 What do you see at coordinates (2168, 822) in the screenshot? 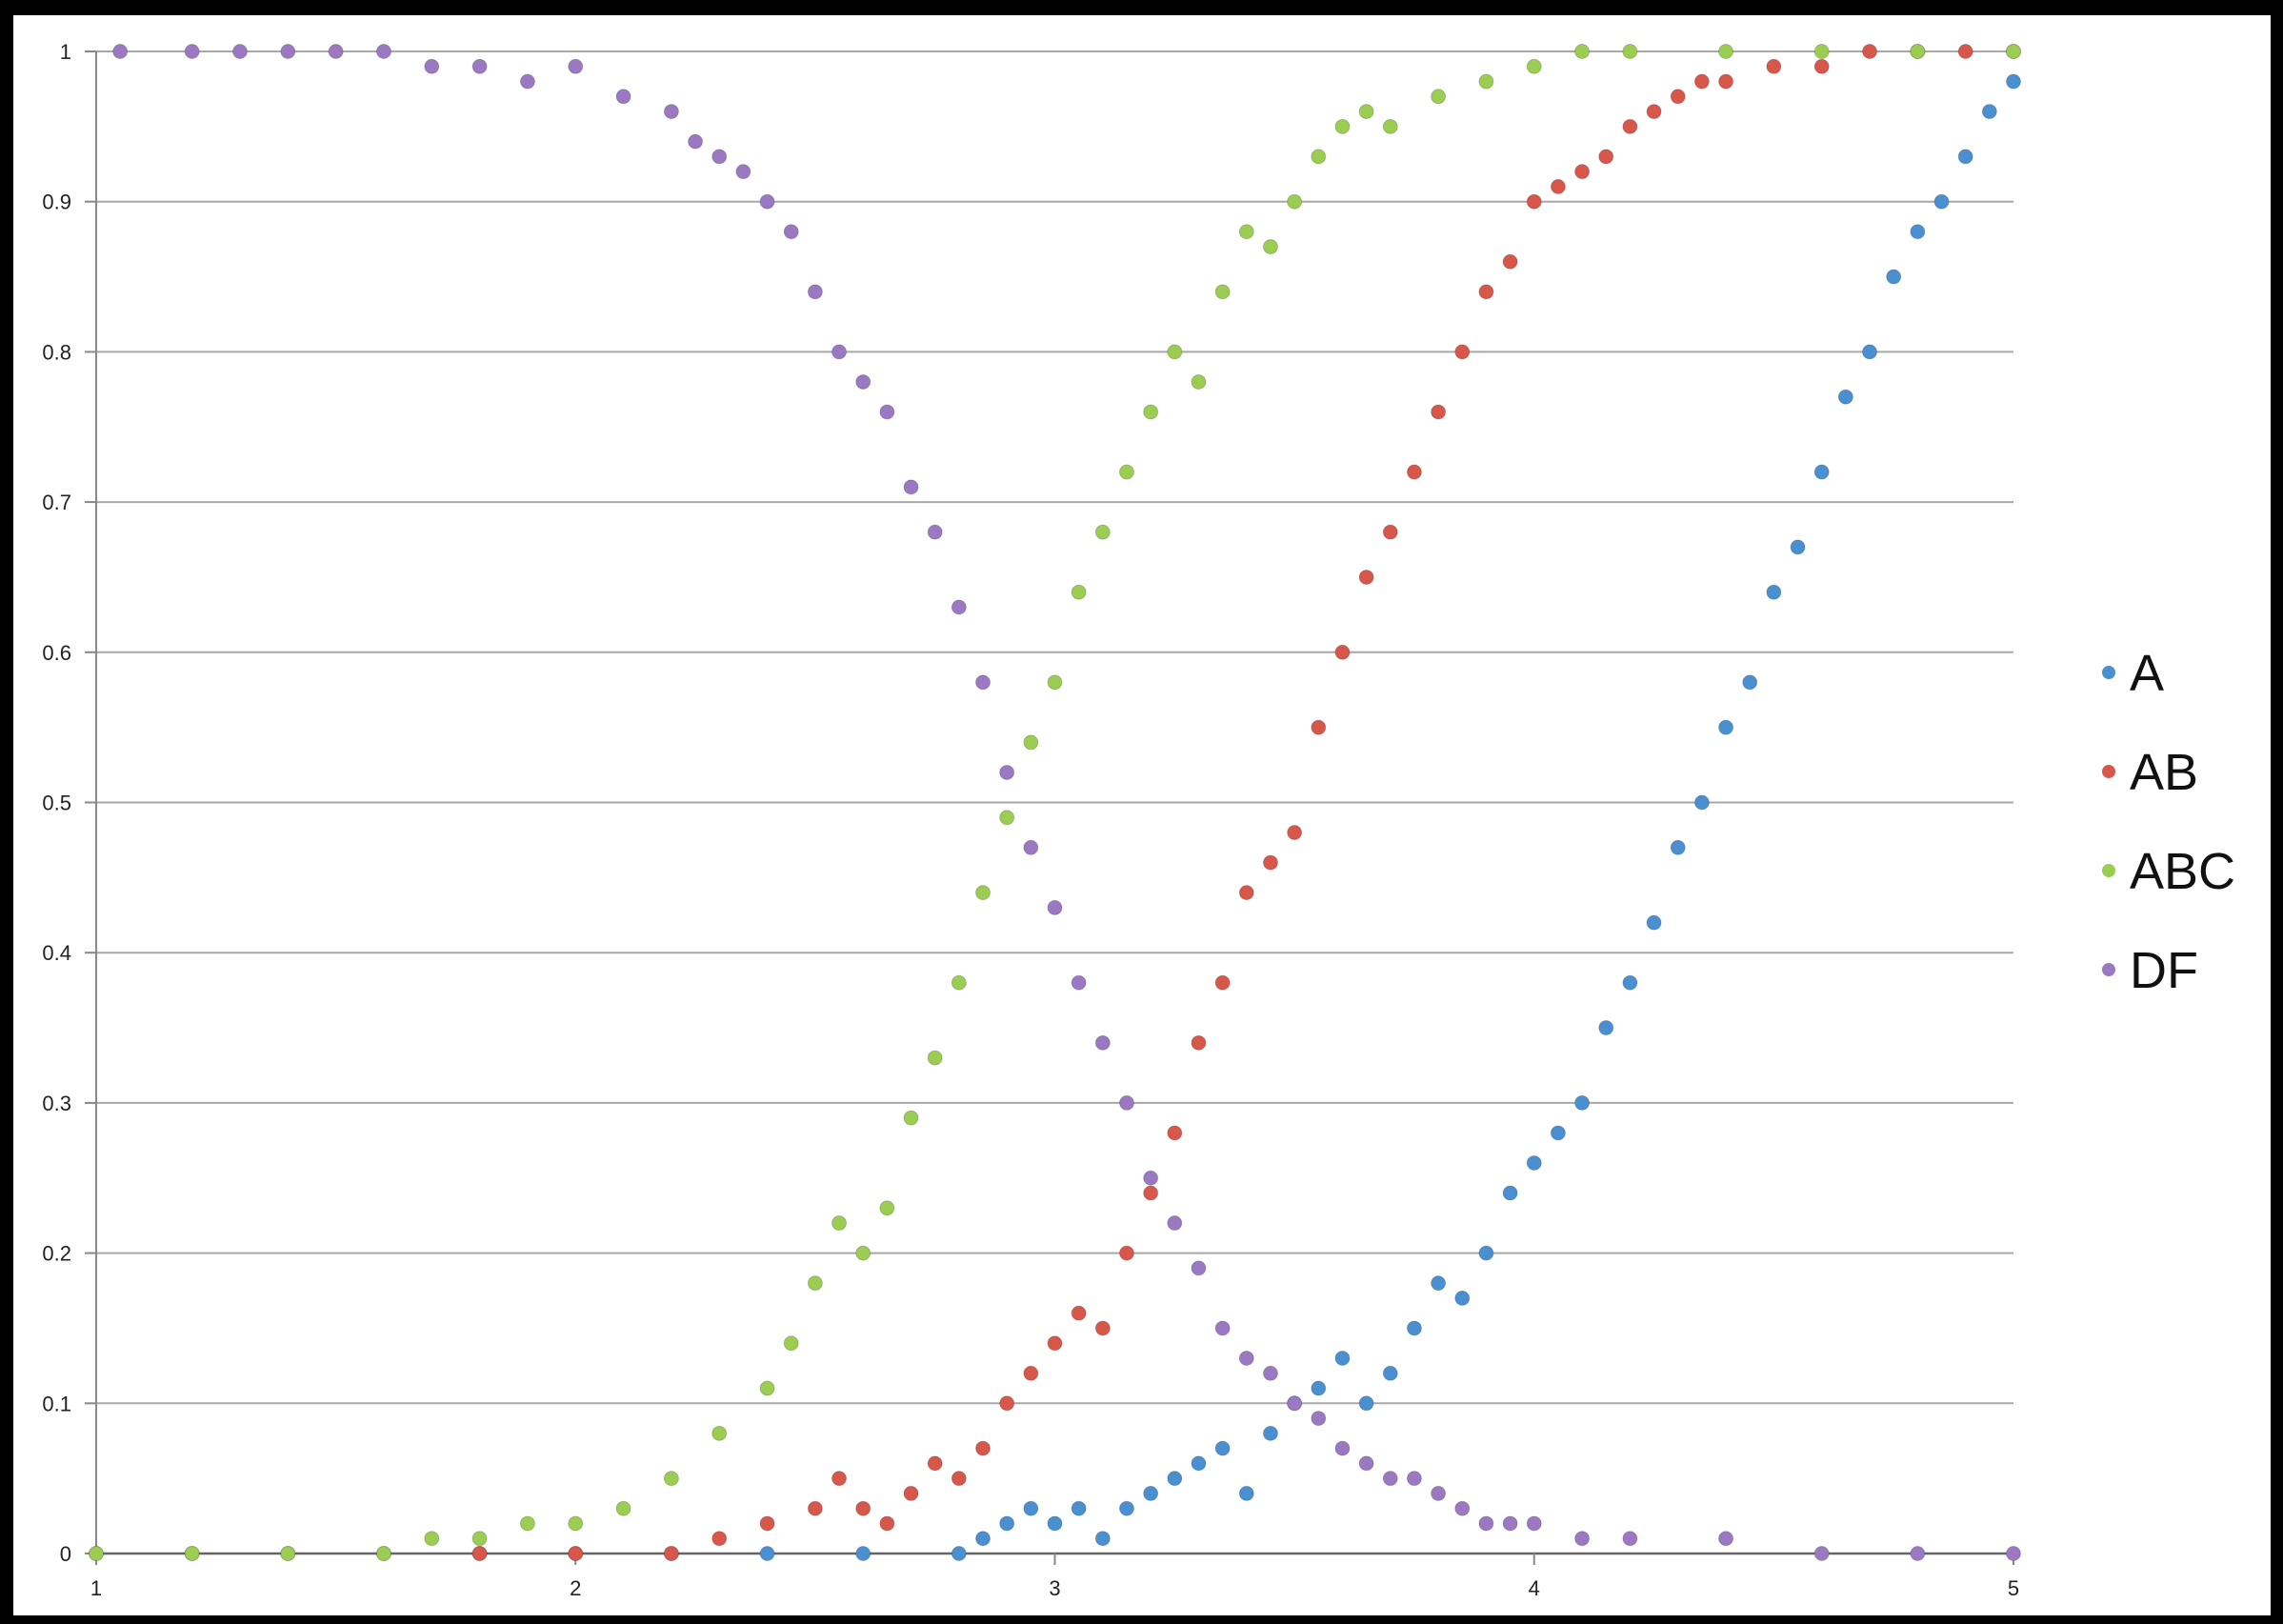
I see `legend: A AB ABC DF` at bounding box center [2168, 822].